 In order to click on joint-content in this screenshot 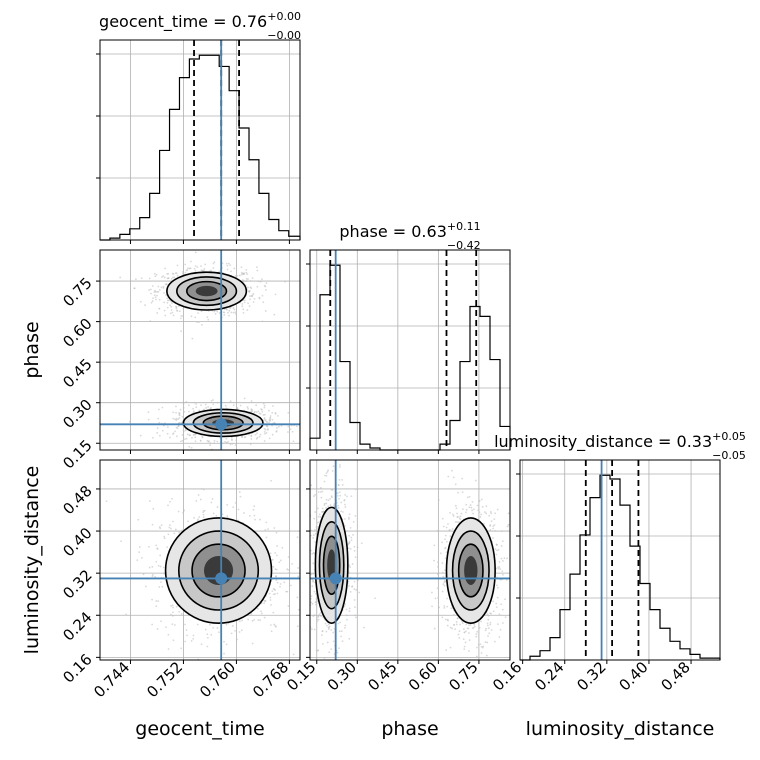, I will do `click(208, 350)`.